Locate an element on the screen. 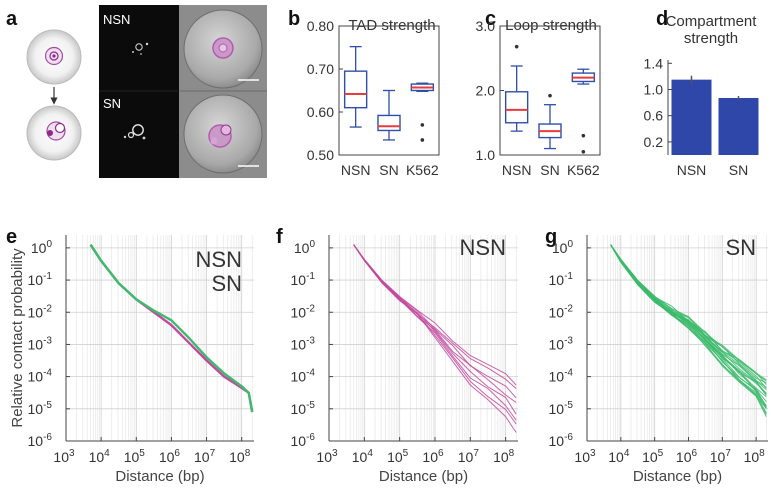 The height and width of the screenshot is (496, 771). y-axis-label: Relative contact probability is located at coordinates (17, 338).